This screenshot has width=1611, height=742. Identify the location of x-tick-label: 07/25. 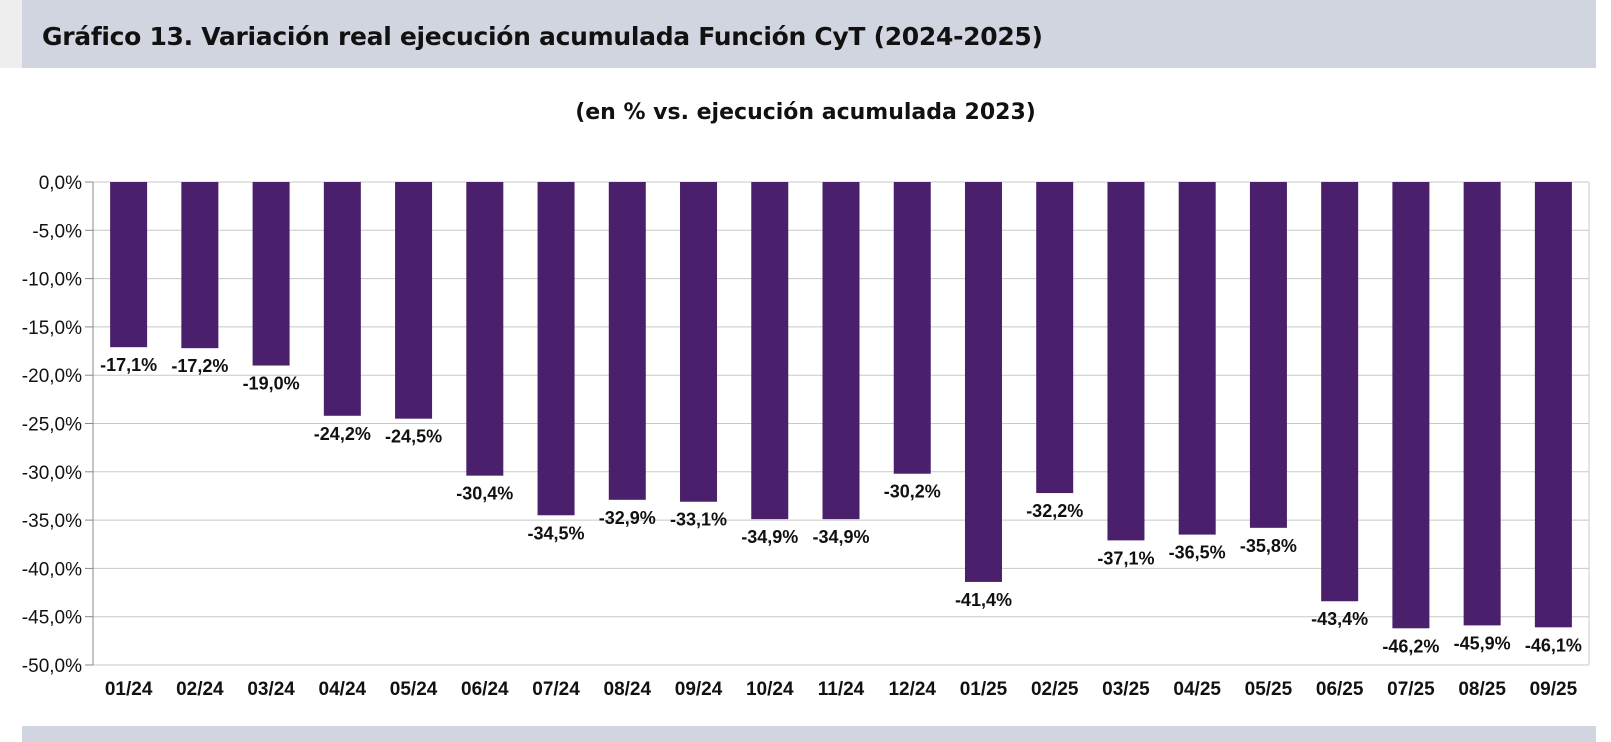
(1411, 689).